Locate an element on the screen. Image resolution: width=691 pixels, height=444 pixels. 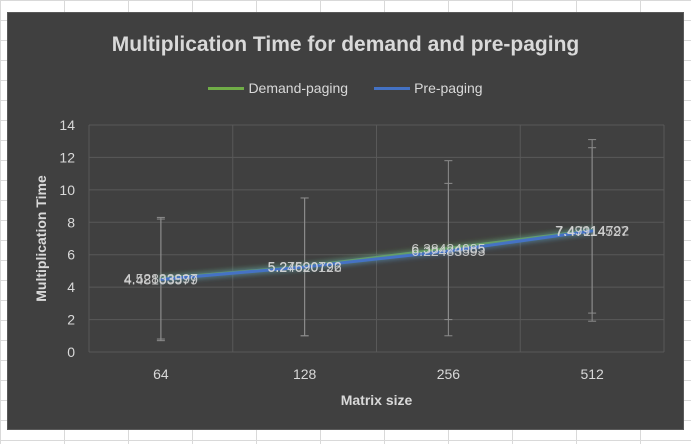
legend-label-pre-paging: Pre-paging is located at coordinates (448, 88).